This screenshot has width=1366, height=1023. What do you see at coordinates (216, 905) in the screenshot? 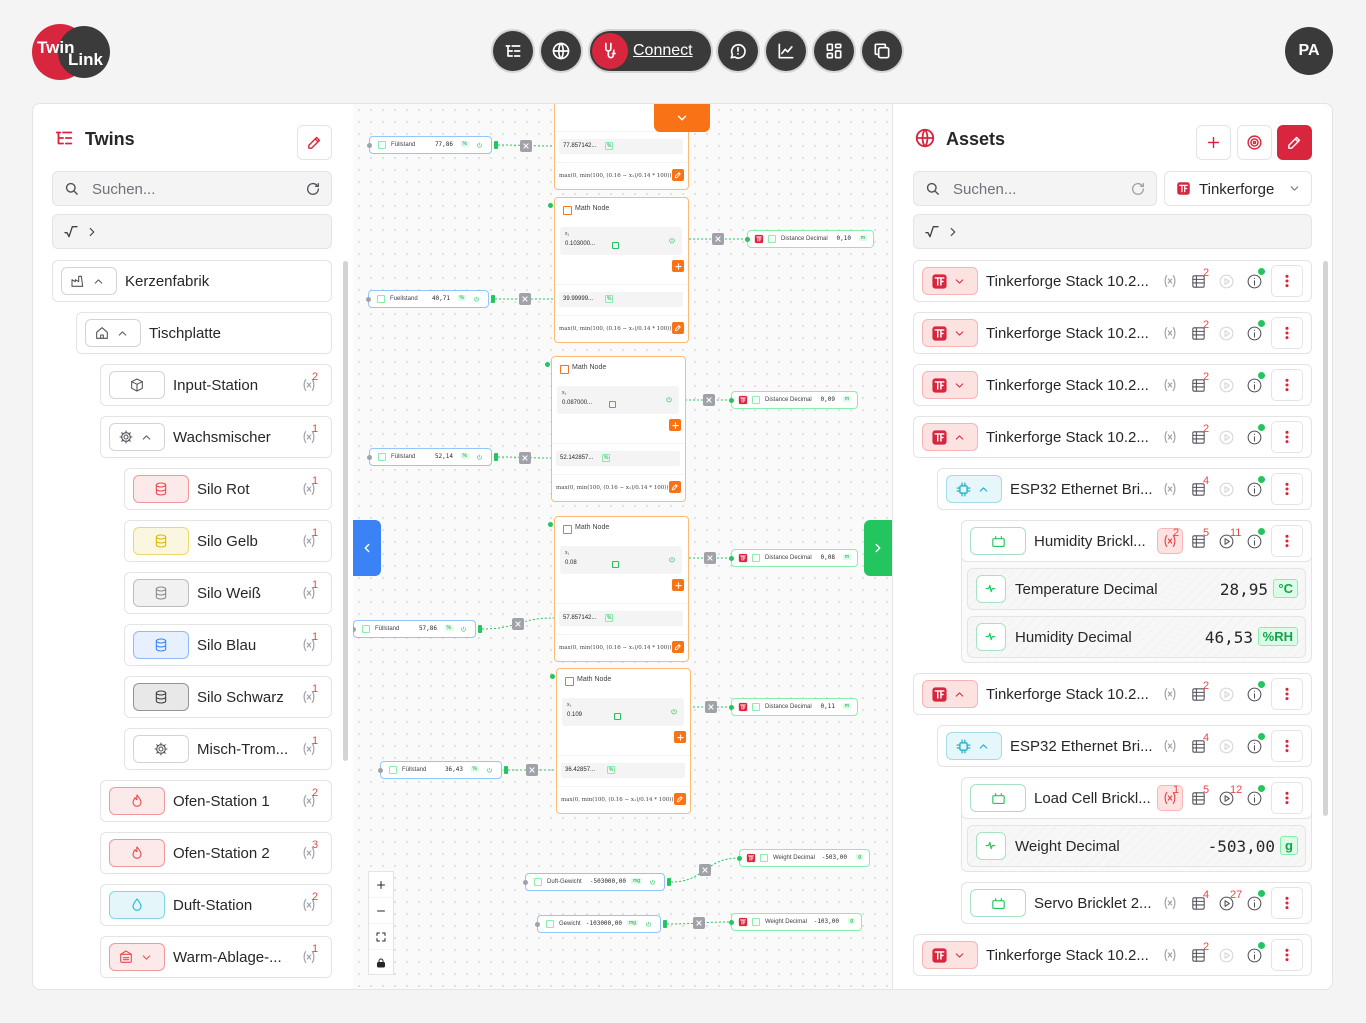
I see `twin-row: Duft-Station 2` at bounding box center [216, 905].